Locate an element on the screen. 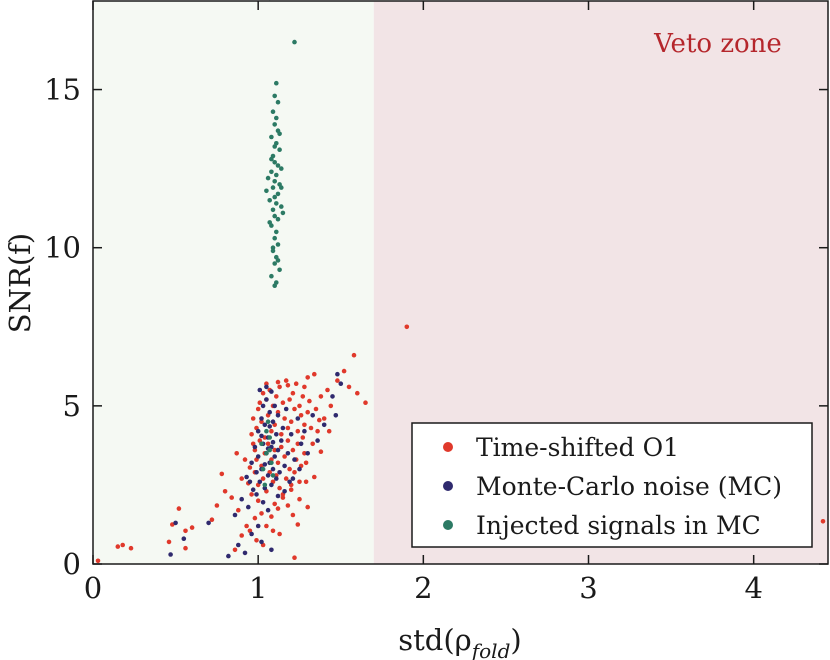 The height and width of the screenshot is (660, 830). legend-marker-time-shifted-o1 is located at coordinates (448, 447).